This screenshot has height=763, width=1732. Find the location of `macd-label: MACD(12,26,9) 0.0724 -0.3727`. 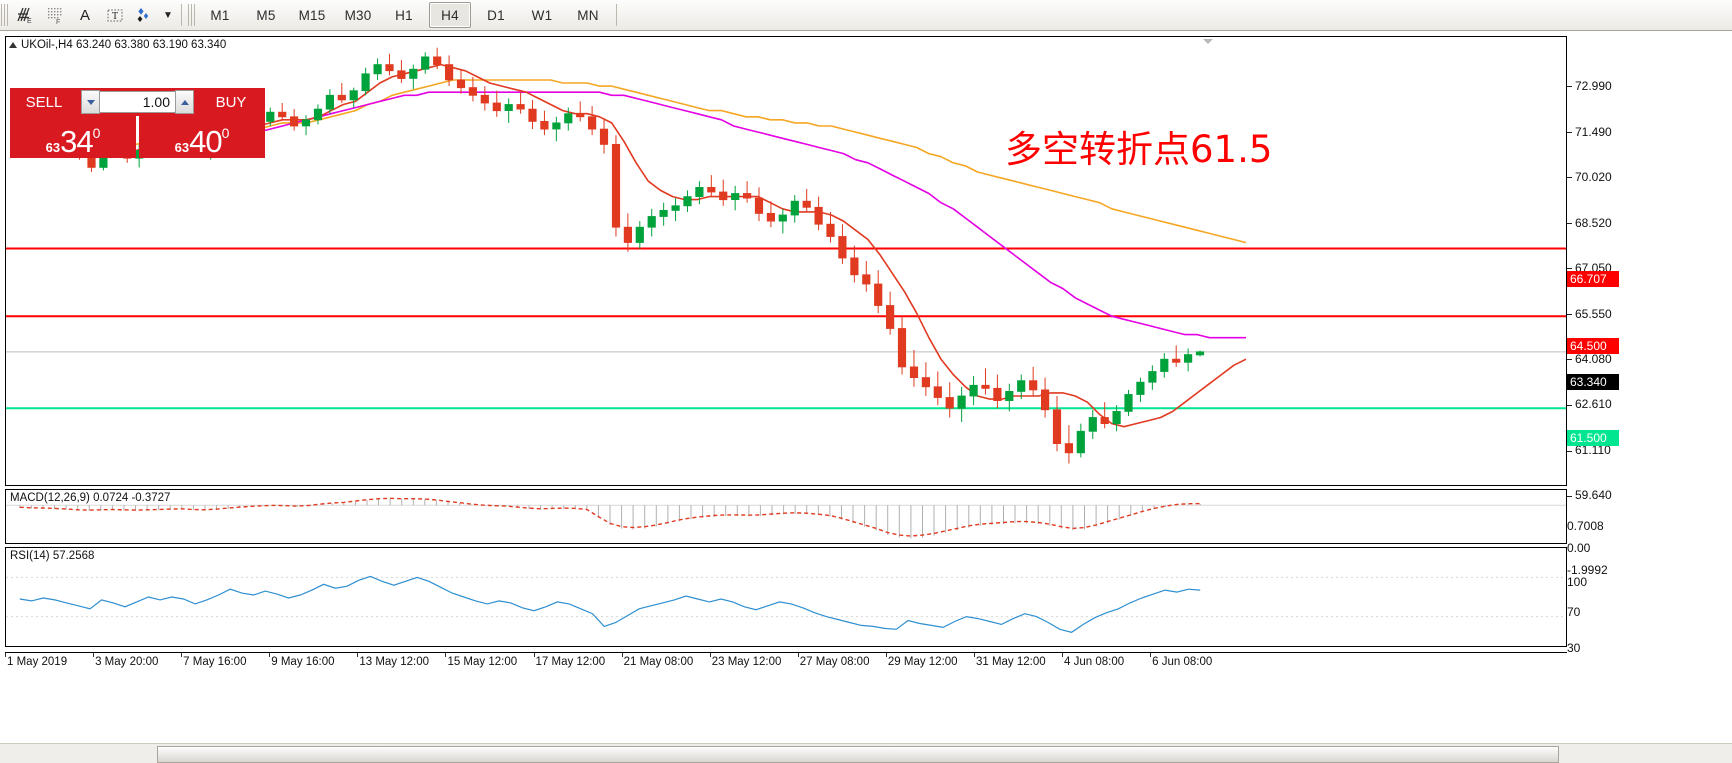

macd-label: MACD(12,26,9) 0.0724 -0.3727 is located at coordinates (90, 498).